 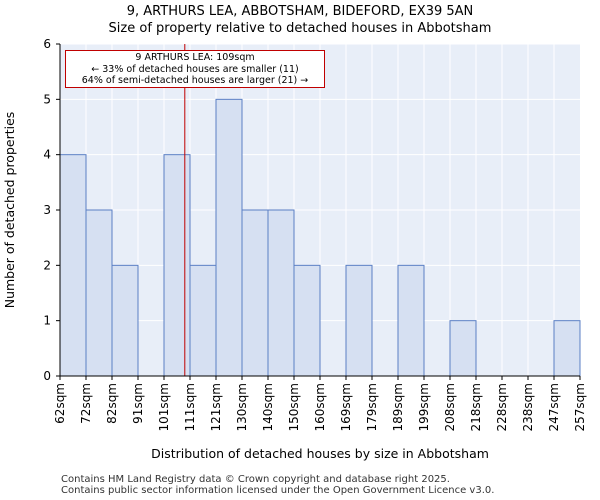 I want to click on bar-121sqm, so click(x=229, y=237).